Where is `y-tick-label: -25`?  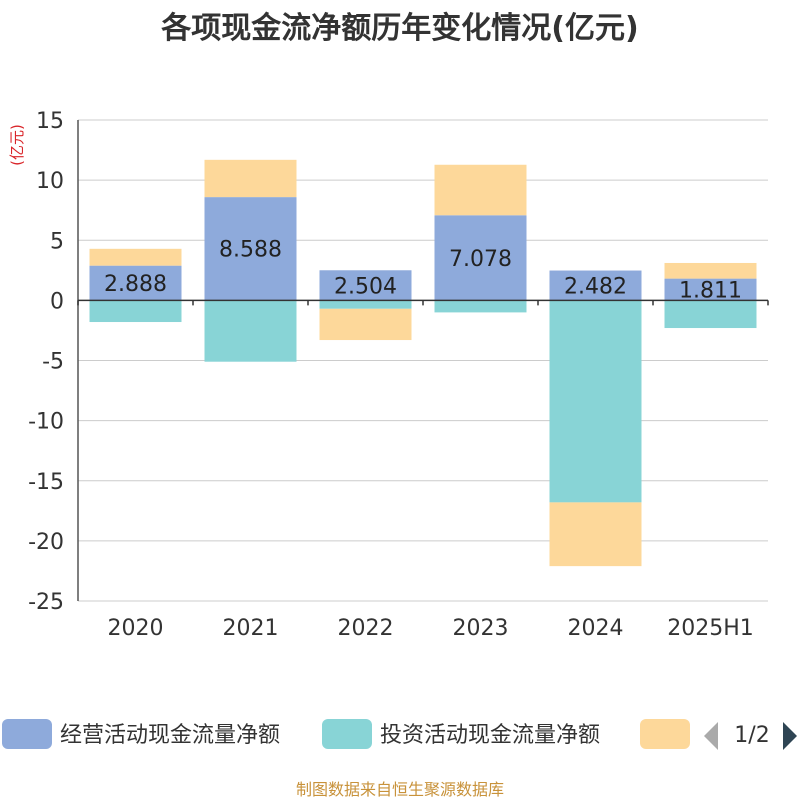
y-tick-label: -25 is located at coordinates (46, 602).